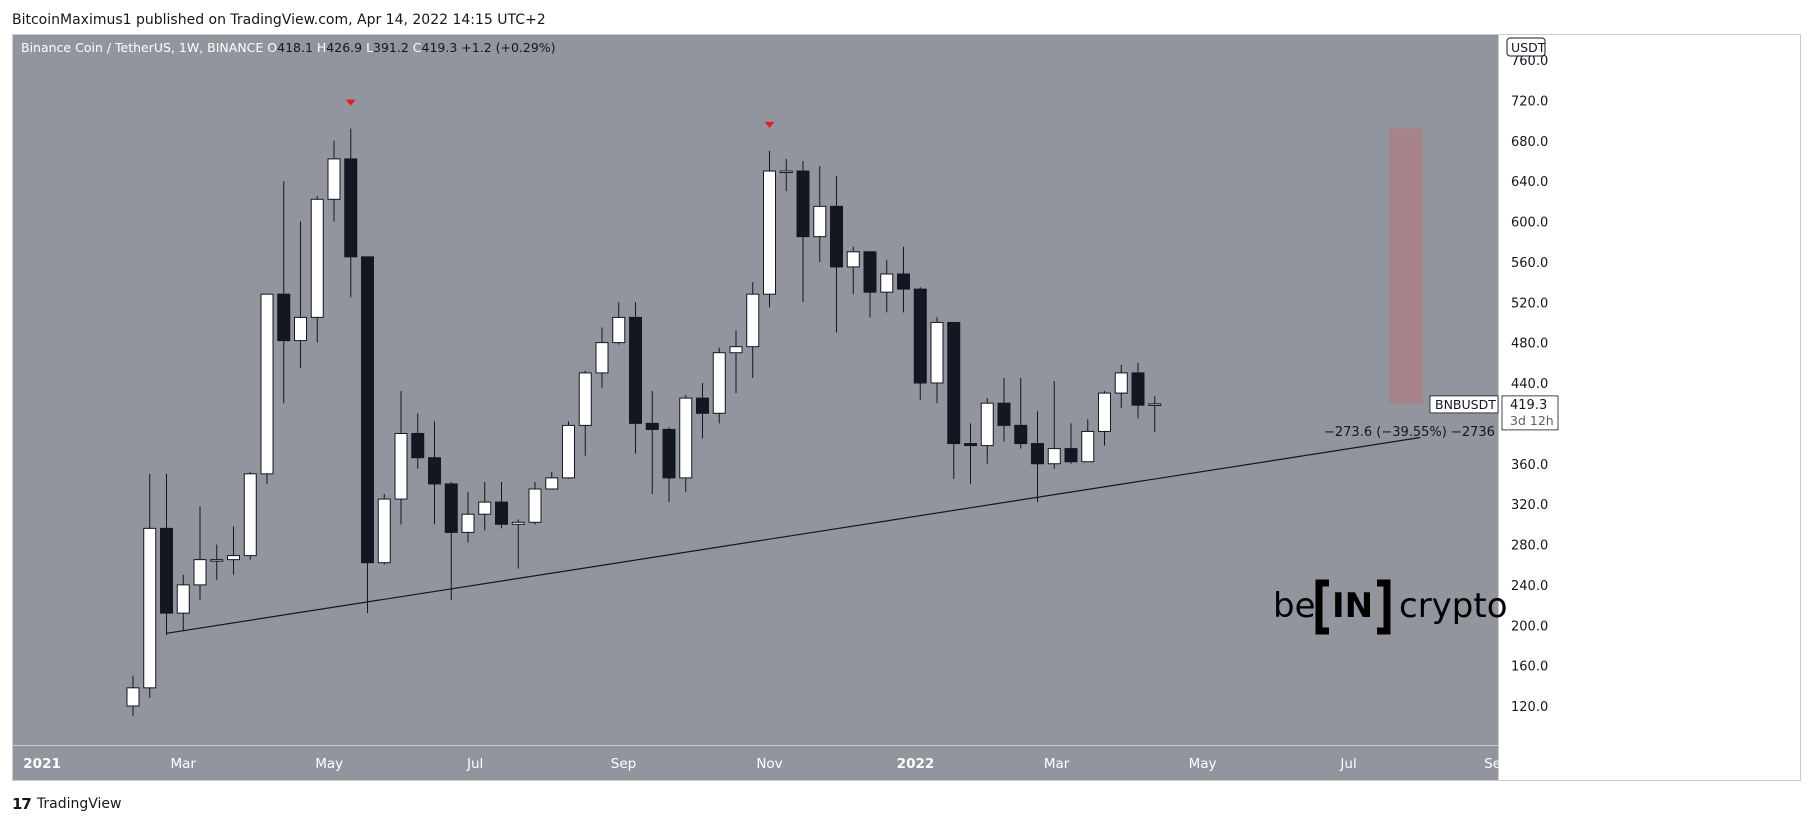 This screenshot has height=826, width=1813. What do you see at coordinates (297, 47) in the screenshot?
I see `legend-o-value: 418.1` at bounding box center [297, 47].